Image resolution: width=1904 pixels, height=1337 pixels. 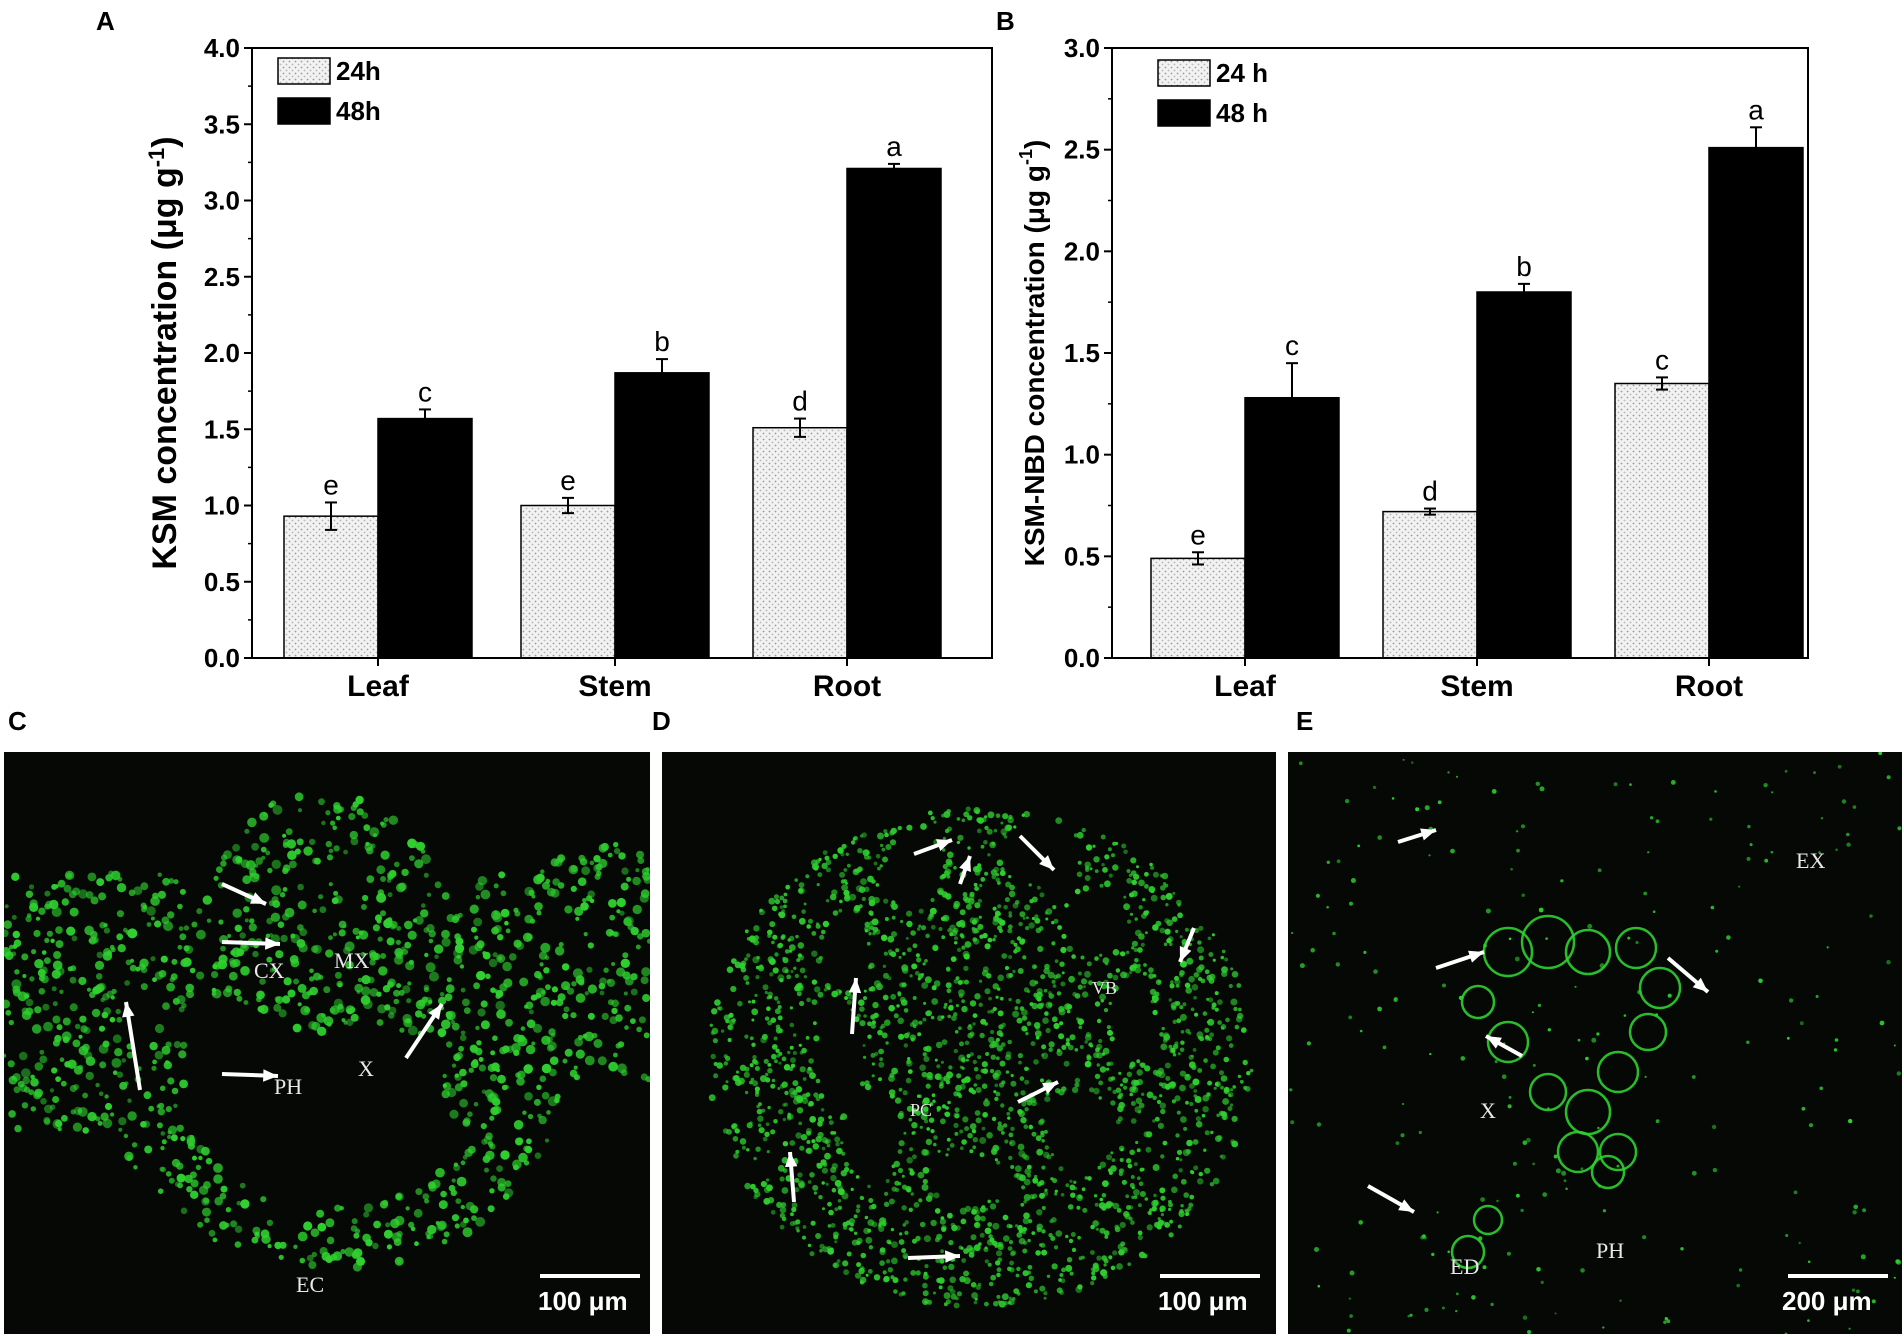 What do you see at coordinates (1548, 1092) in the screenshot?
I see `vascular-cell` at bounding box center [1548, 1092].